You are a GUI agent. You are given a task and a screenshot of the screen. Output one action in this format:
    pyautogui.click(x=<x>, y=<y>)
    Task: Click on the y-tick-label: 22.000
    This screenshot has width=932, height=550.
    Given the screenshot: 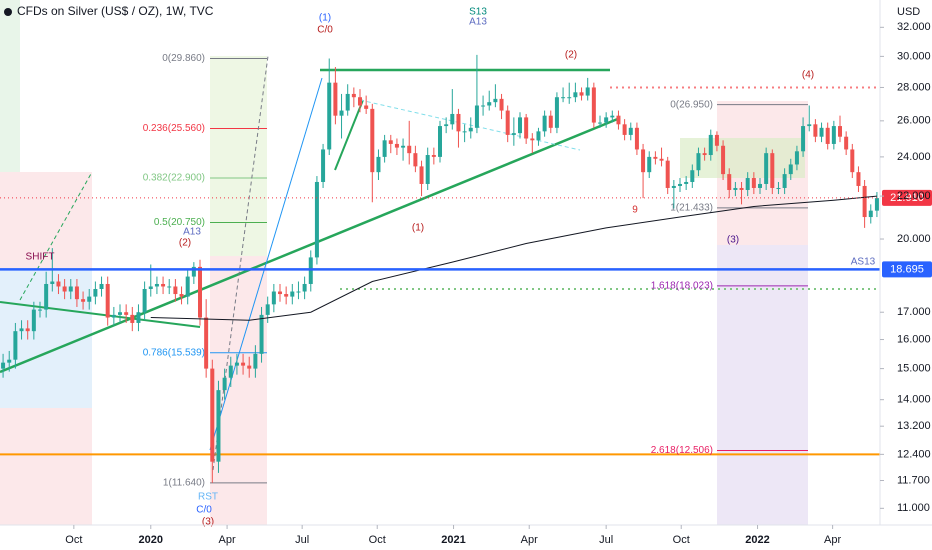 What is the action you would take?
    pyautogui.click(x=914, y=196)
    